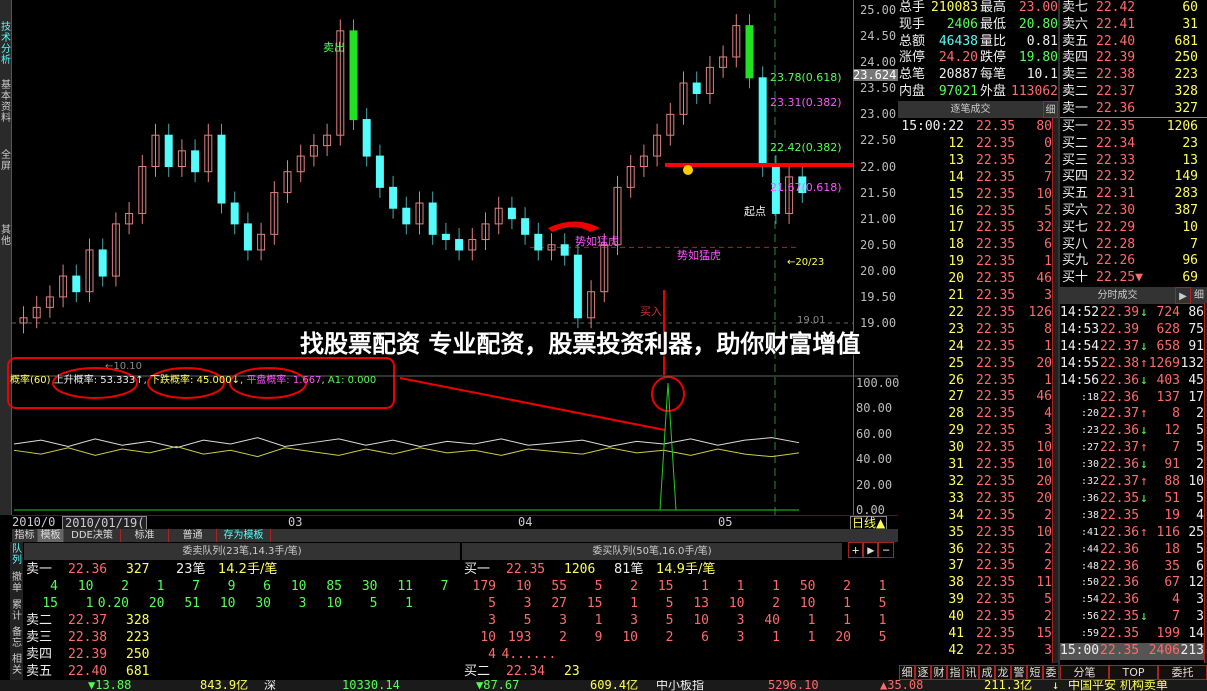 The width and height of the screenshot is (1207, 691). Describe the element at coordinates (17, 638) in the screenshot. I see `tab-memo: 备忘` at that location.